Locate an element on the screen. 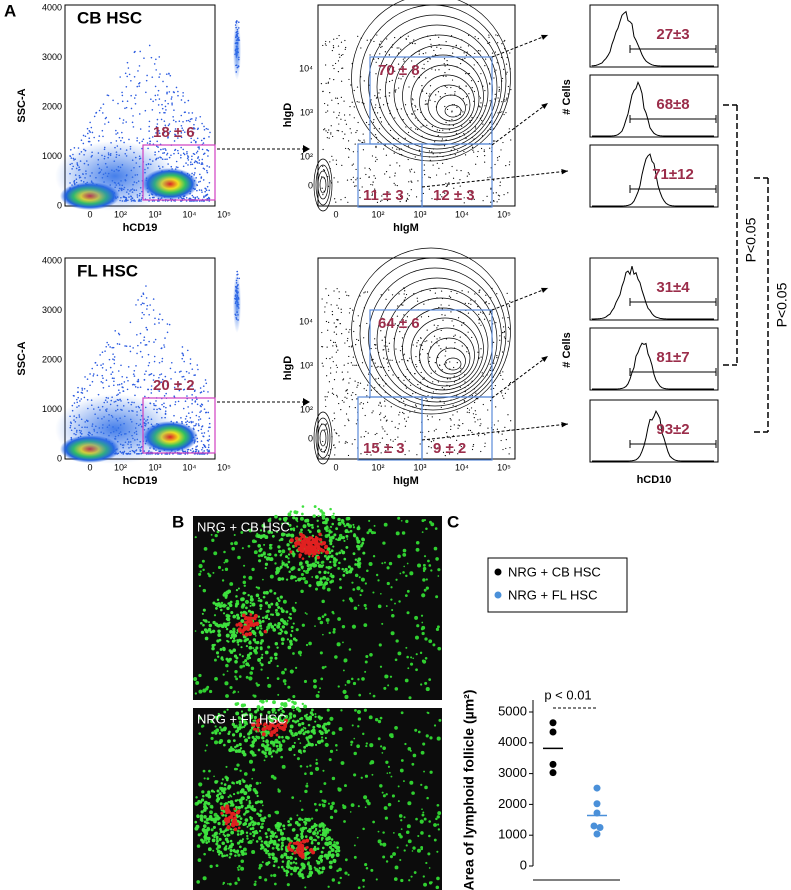 The height and width of the screenshot is (890, 791). x-tick-label: 10² is located at coordinates (377, 467).